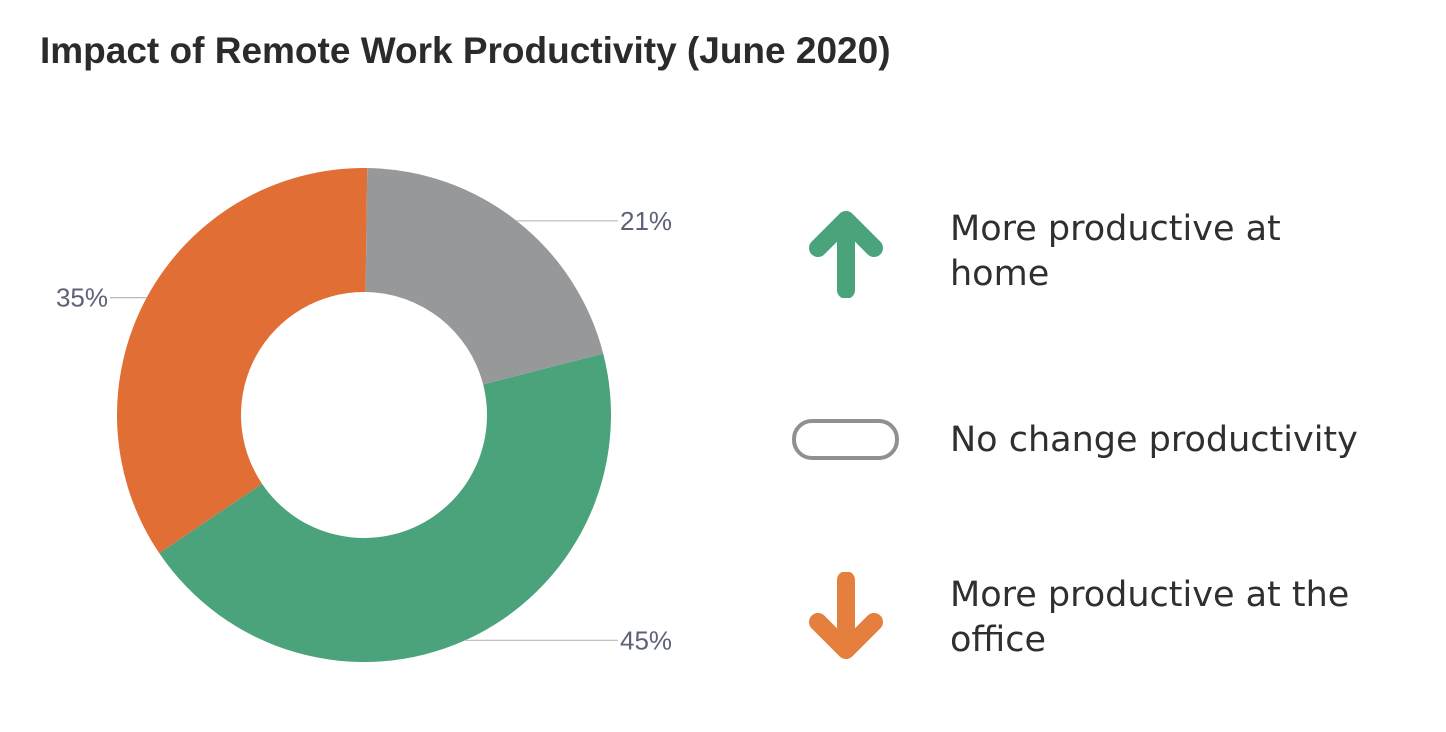  Describe the element at coordinates (846, 618) in the screenshot. I see `arrow-down-icon` at that location.